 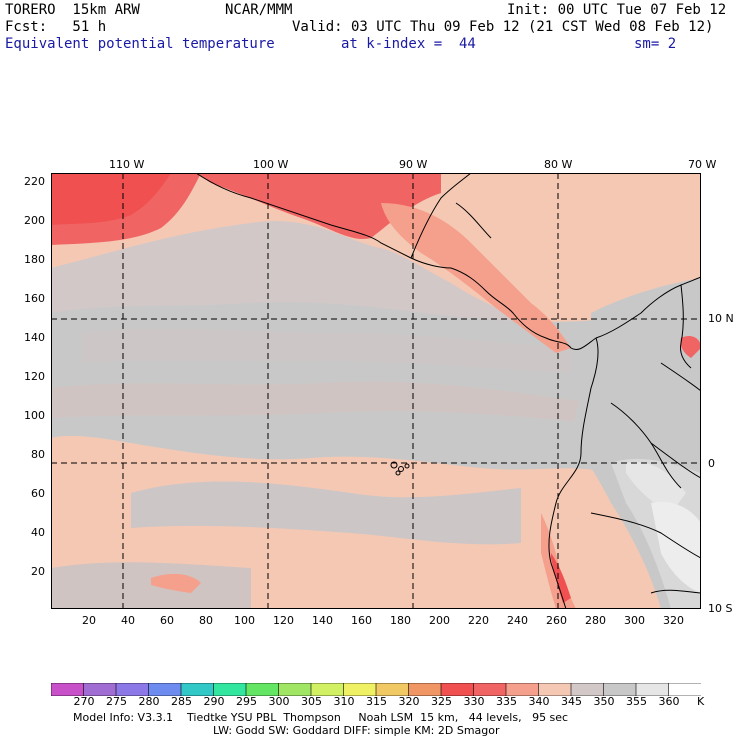 What do you see at coordinates (400, 620) in the screenshot?
I see `x-grid-label: 180` at bounding box center [400, 620].